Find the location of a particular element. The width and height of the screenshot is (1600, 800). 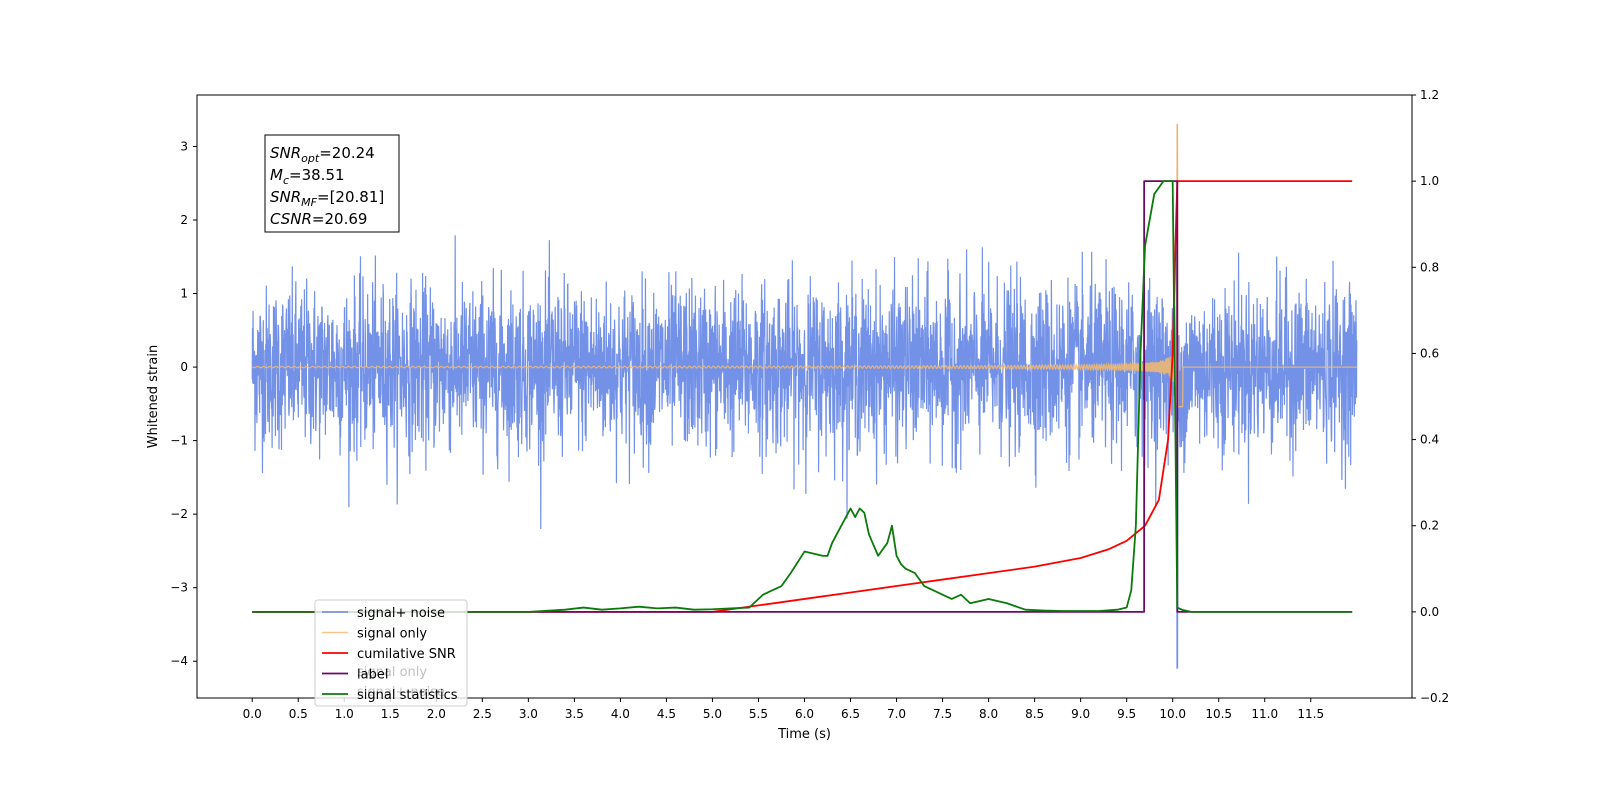

y-tick-label: −1 is located at coordinates (179, 441).